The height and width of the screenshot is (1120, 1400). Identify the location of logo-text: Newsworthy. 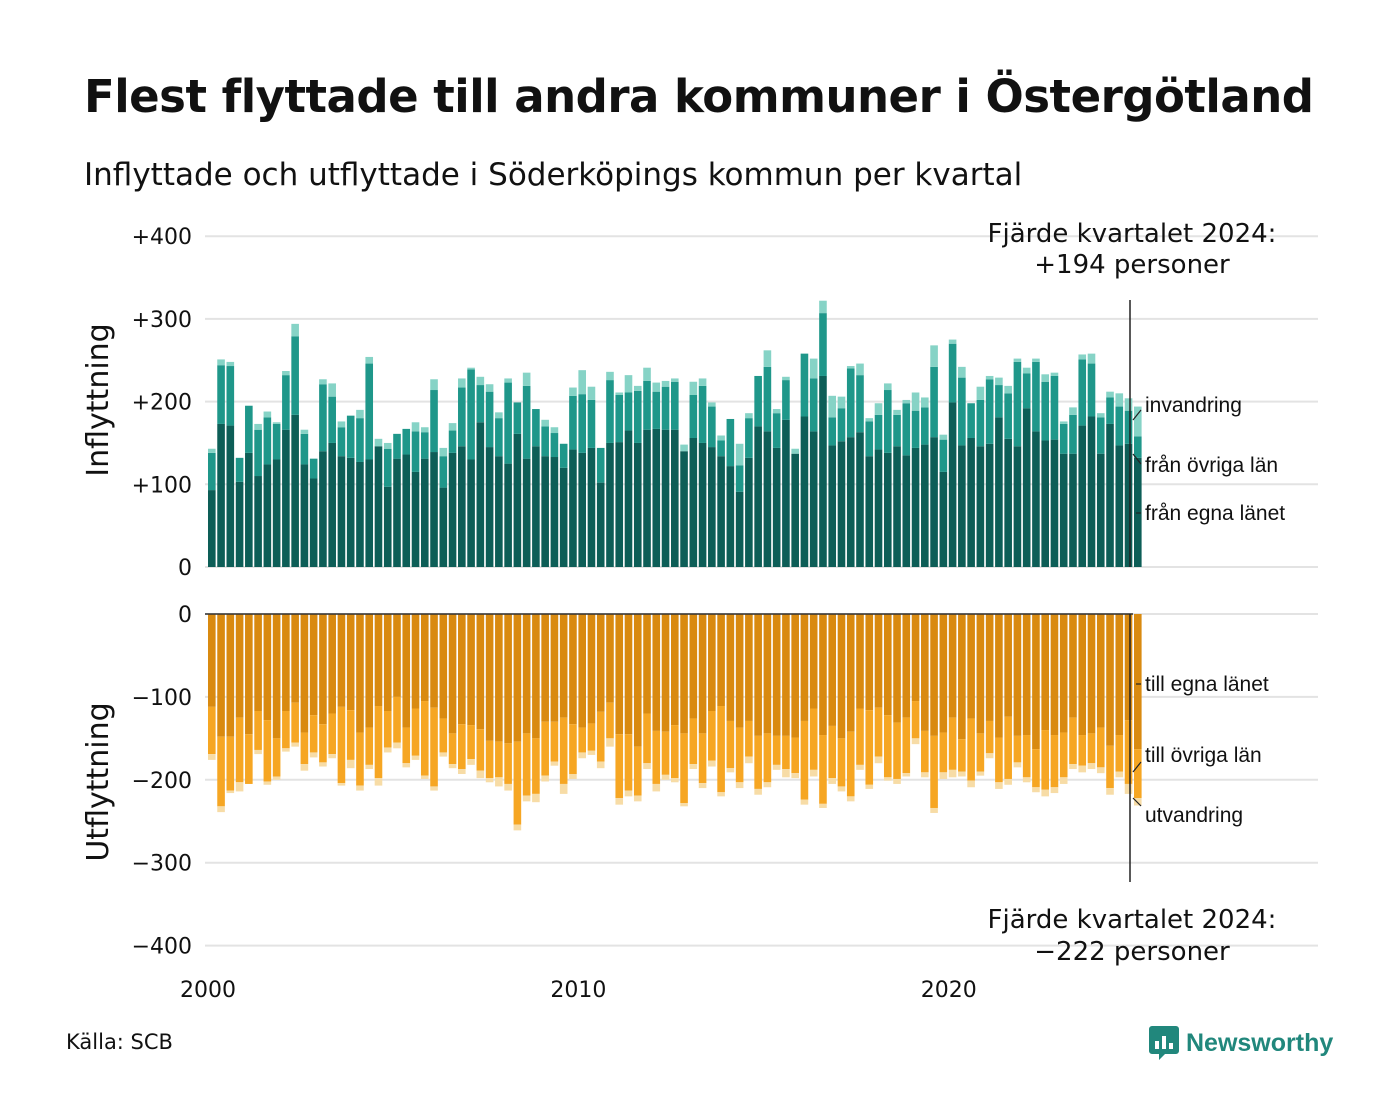
(1260, 1042).